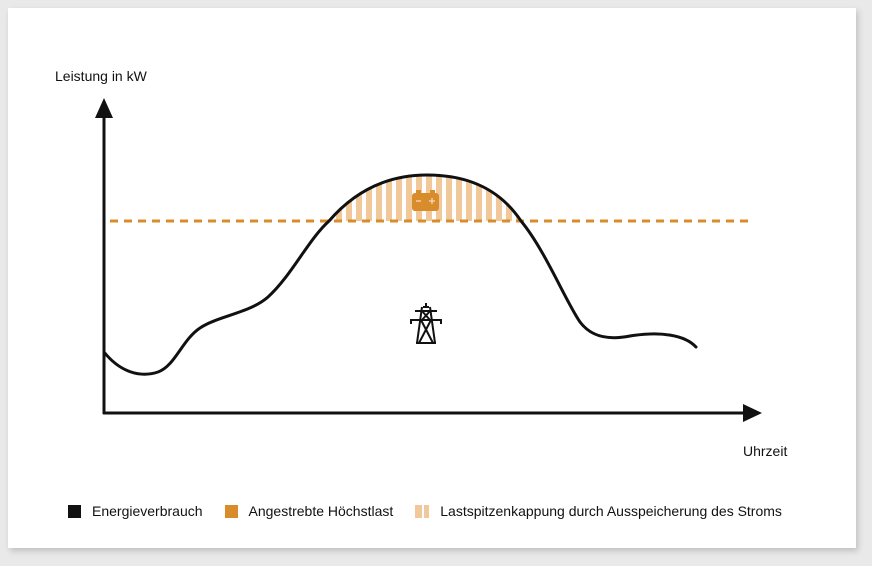 This screenshot has height=566, width=872. I want to click on legend-label-consumption: Energieverbrauch, so click(147, 511).